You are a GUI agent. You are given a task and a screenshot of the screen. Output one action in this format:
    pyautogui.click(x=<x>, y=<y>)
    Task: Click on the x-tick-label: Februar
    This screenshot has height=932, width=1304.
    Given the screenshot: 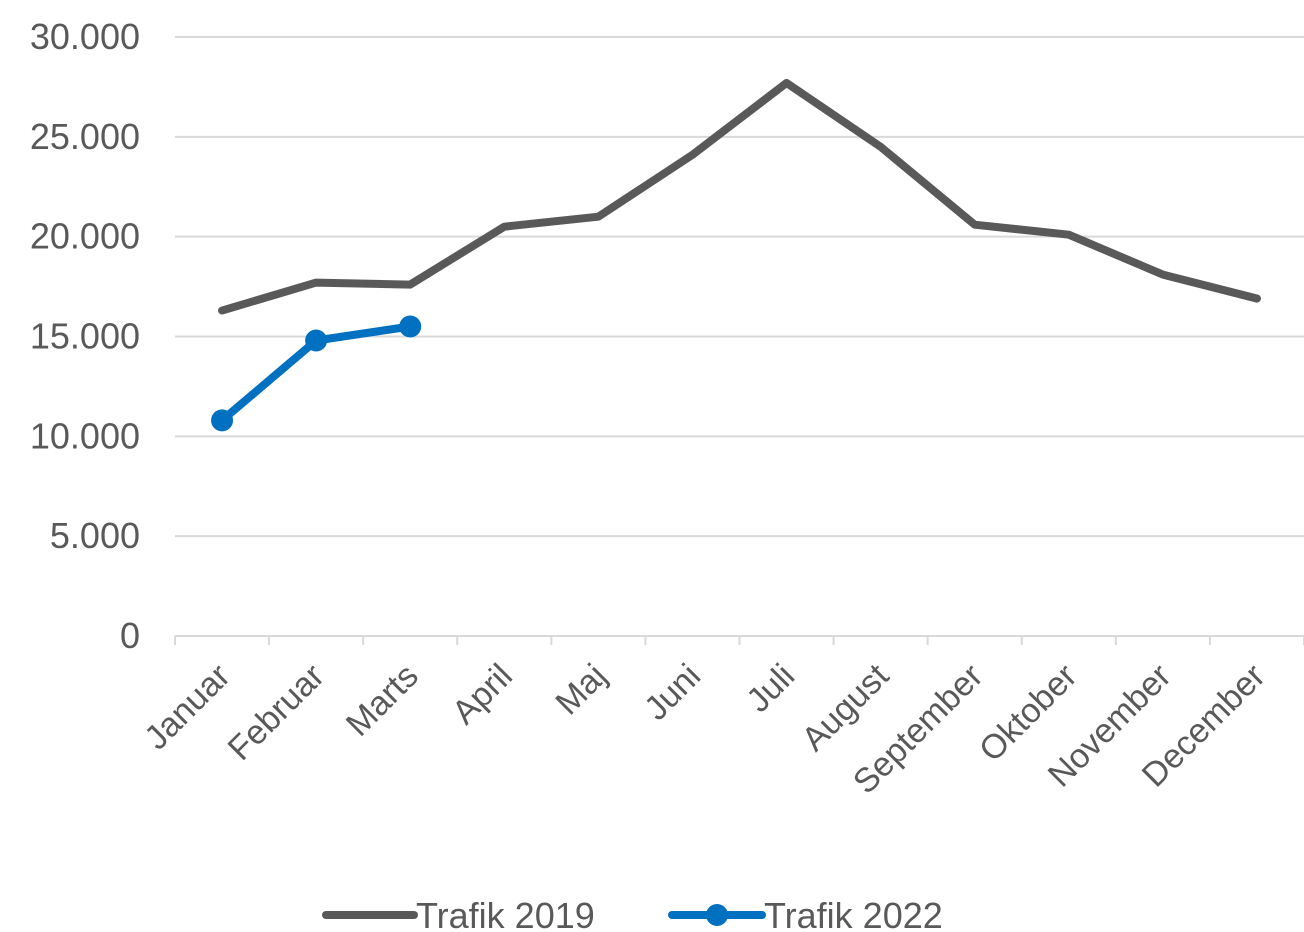 What is the action you would take?
    pyautogui.click(x=276, y=712)
    